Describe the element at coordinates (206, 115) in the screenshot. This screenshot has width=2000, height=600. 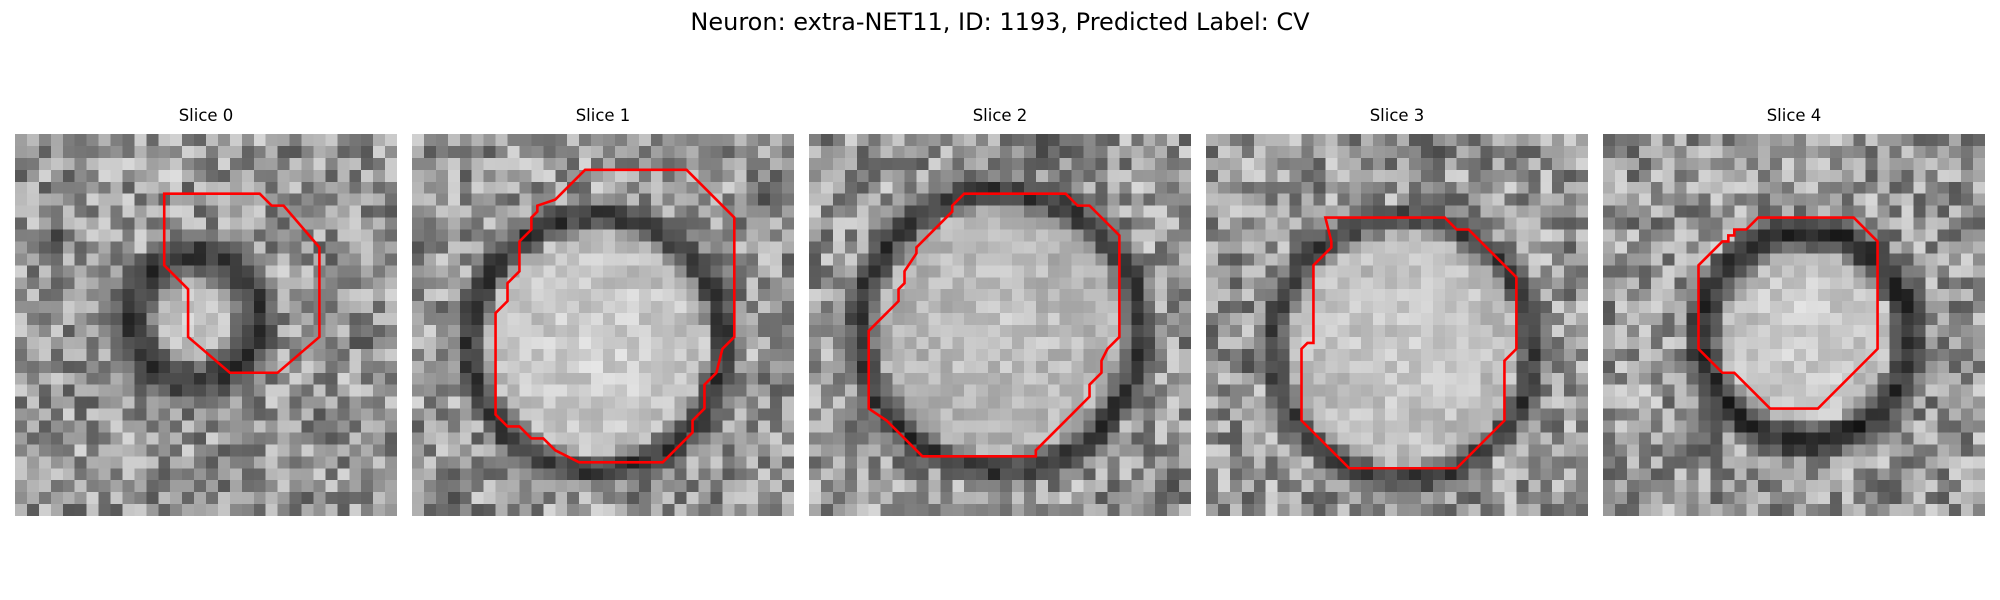
I see `slice-title: Slice 0` at that location.